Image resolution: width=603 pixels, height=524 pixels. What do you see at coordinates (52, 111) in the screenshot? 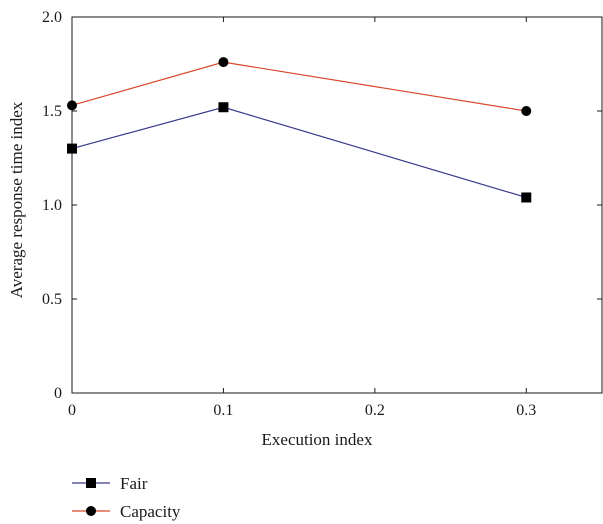
I see `y-tick-label: 1.5` at bounding box center [52, 111].